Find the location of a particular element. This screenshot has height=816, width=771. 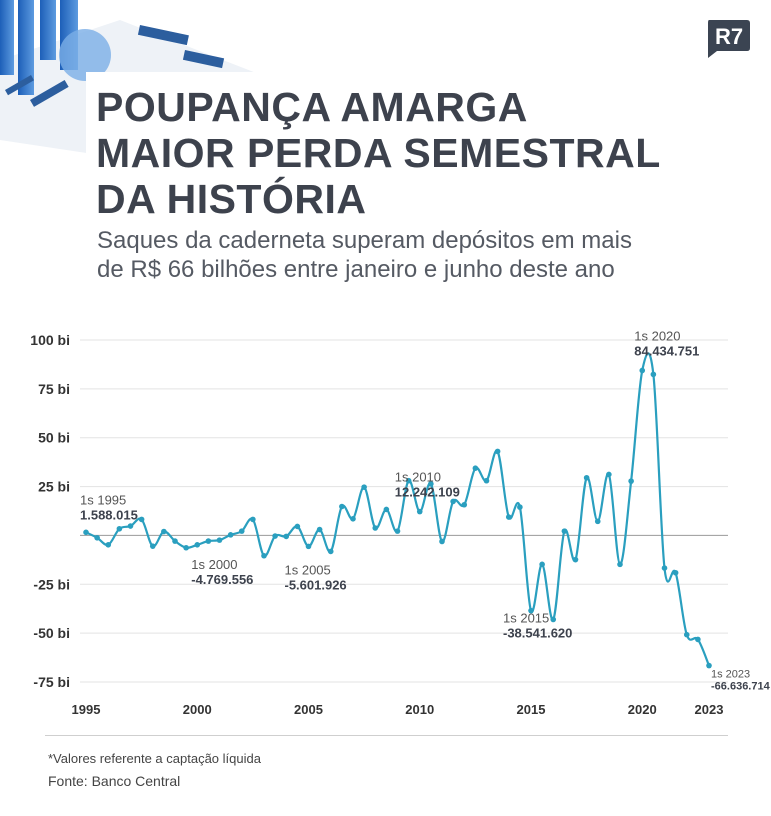

annotation-value: -4.769.556 is located at coordinates (222, 579).